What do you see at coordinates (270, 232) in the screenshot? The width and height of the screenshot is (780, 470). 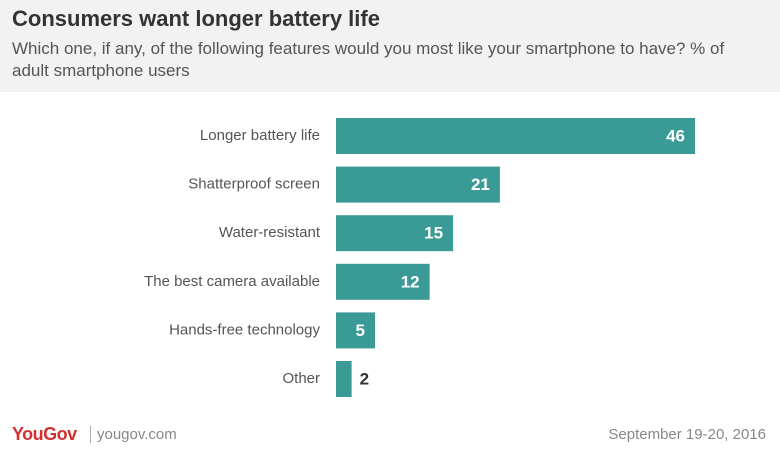 I see `category-label: Water-resistant` at bounding box center [270, 232].